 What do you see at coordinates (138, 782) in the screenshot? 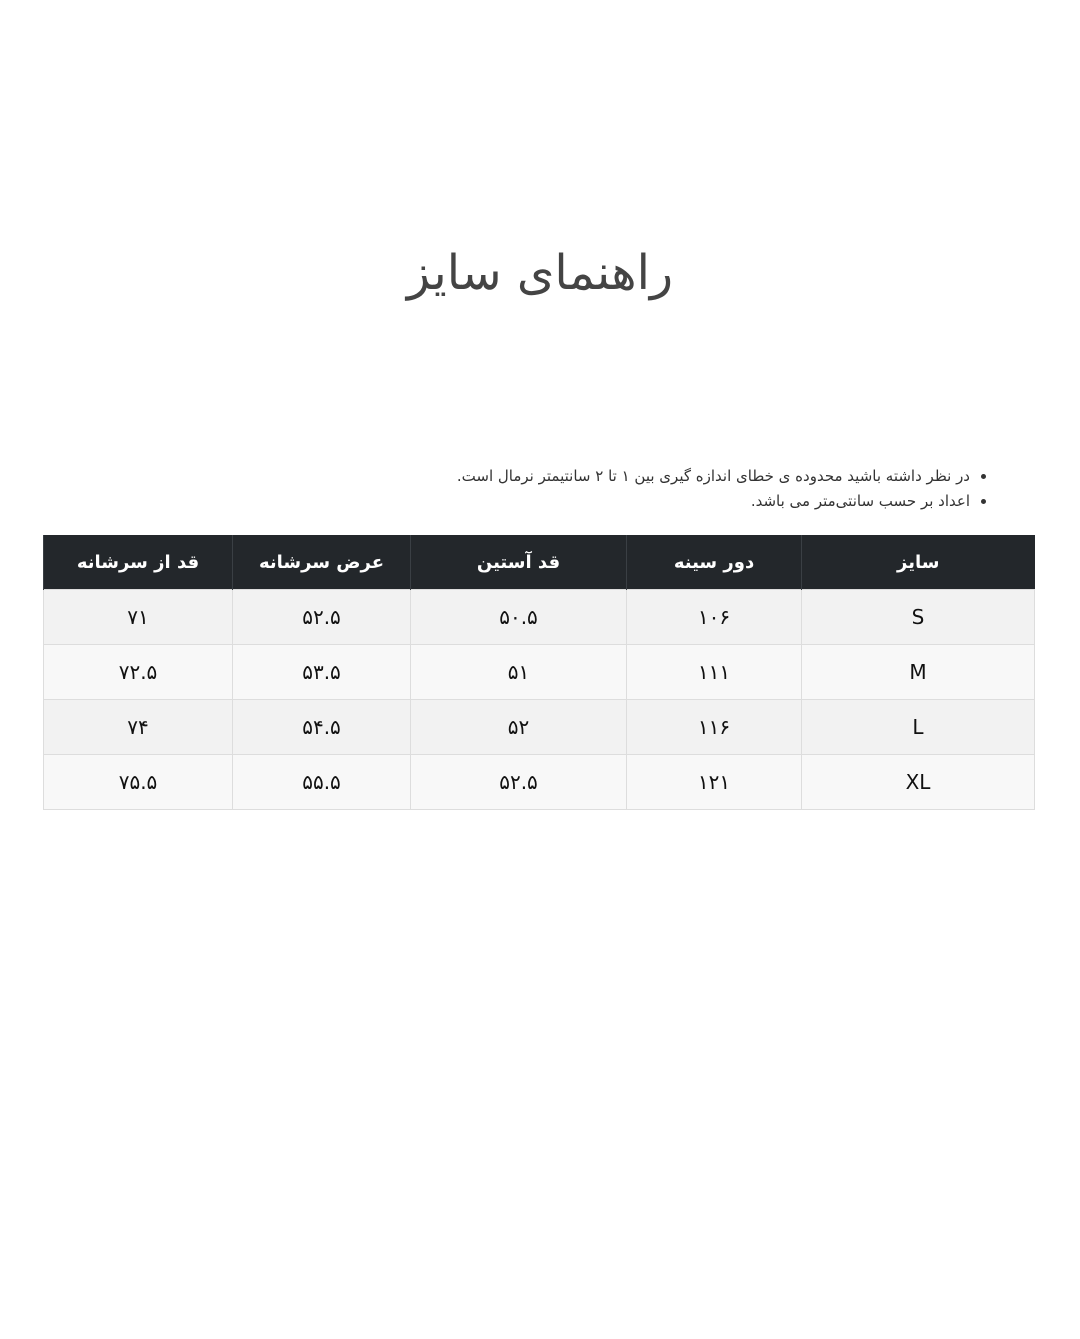
I see `cell-length: ۷۵.۵` at bounding box center [138, 782].